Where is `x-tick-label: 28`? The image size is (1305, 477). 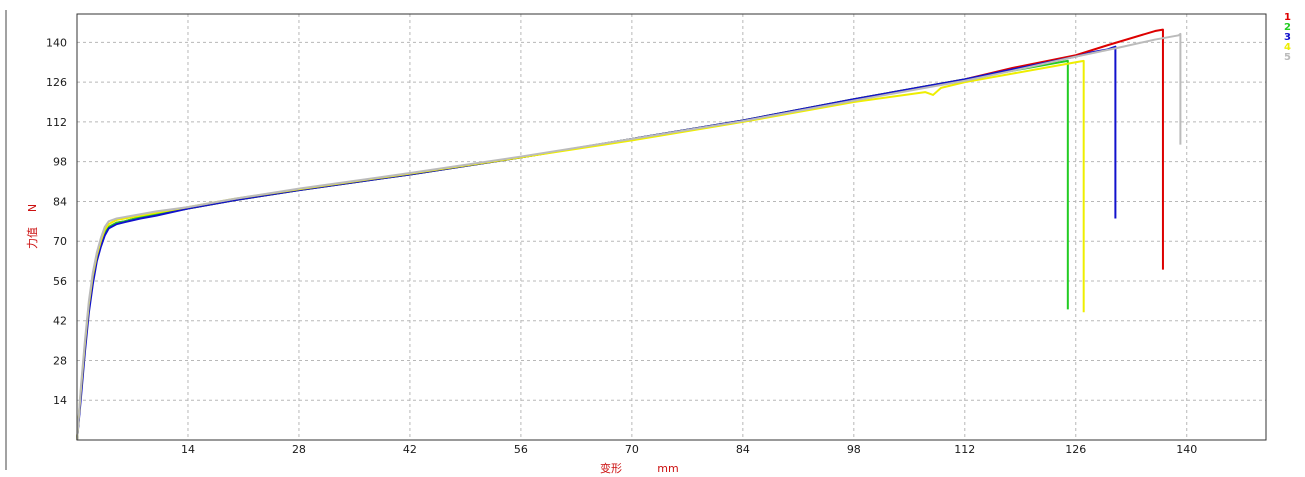 x-tick-label: 28 is located at coordinates (299, 449).